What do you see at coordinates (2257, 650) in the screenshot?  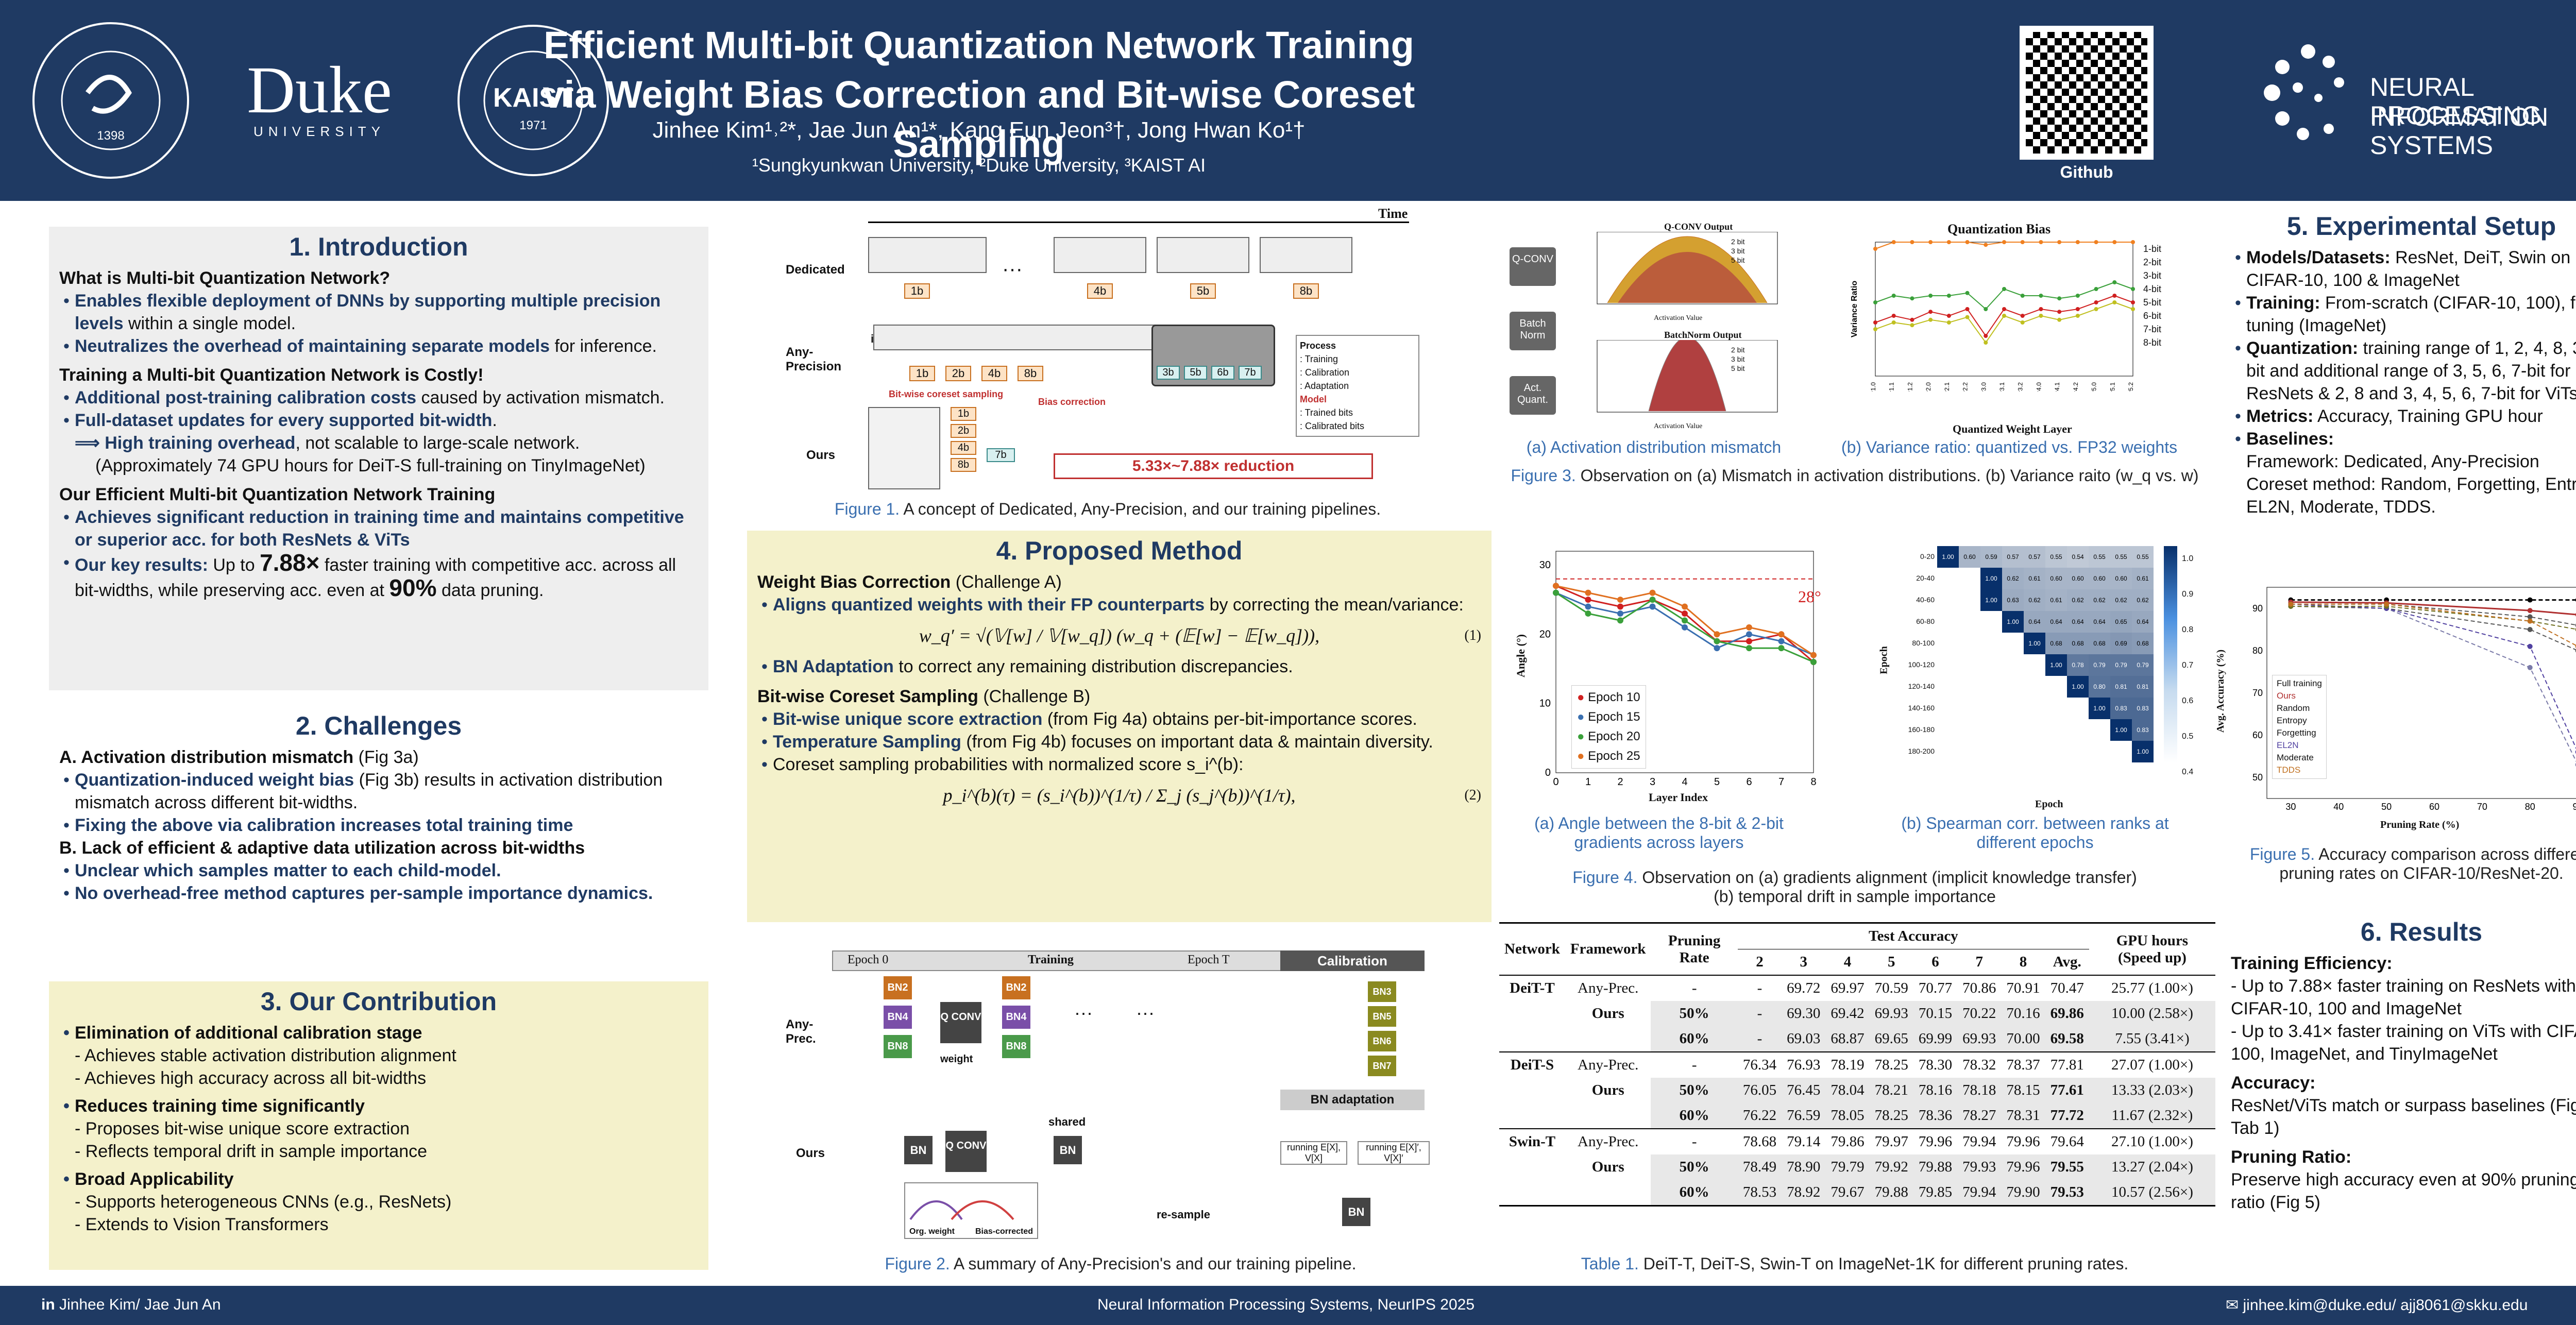 I see `y-tick: 80` at bounding box center [2257, 650].